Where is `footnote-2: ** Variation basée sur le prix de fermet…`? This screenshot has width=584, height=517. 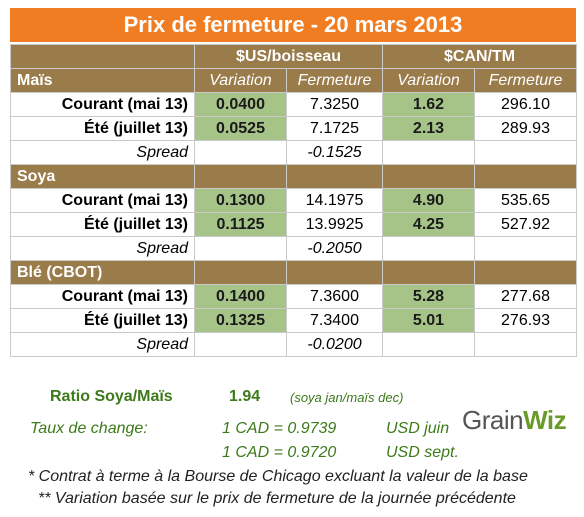 footnote-2: ** Variation basée sur le prix de fermet… is located at coordinates (277, 498).